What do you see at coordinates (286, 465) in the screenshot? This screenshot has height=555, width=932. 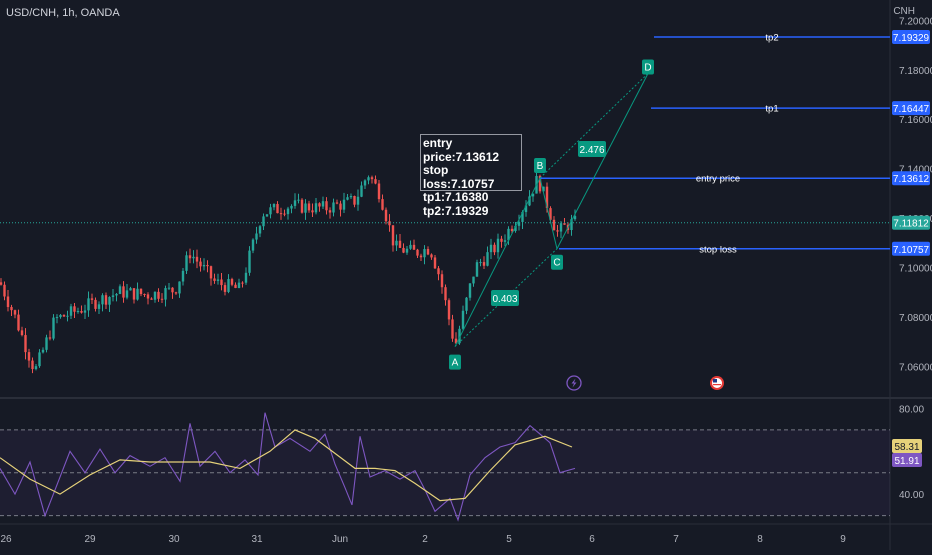 I see `rsi-ma-line` at bounding box center [286, 465].